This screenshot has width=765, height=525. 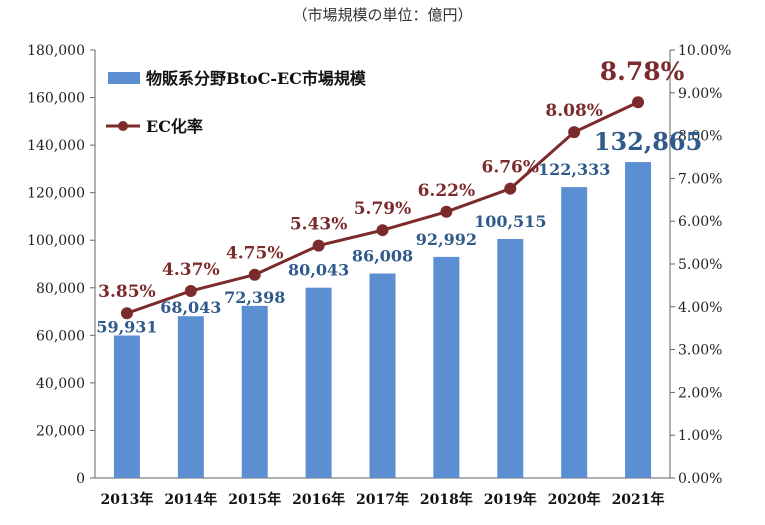 I want to click on left-tick-label: 140,000, so click(x=56, y=146).